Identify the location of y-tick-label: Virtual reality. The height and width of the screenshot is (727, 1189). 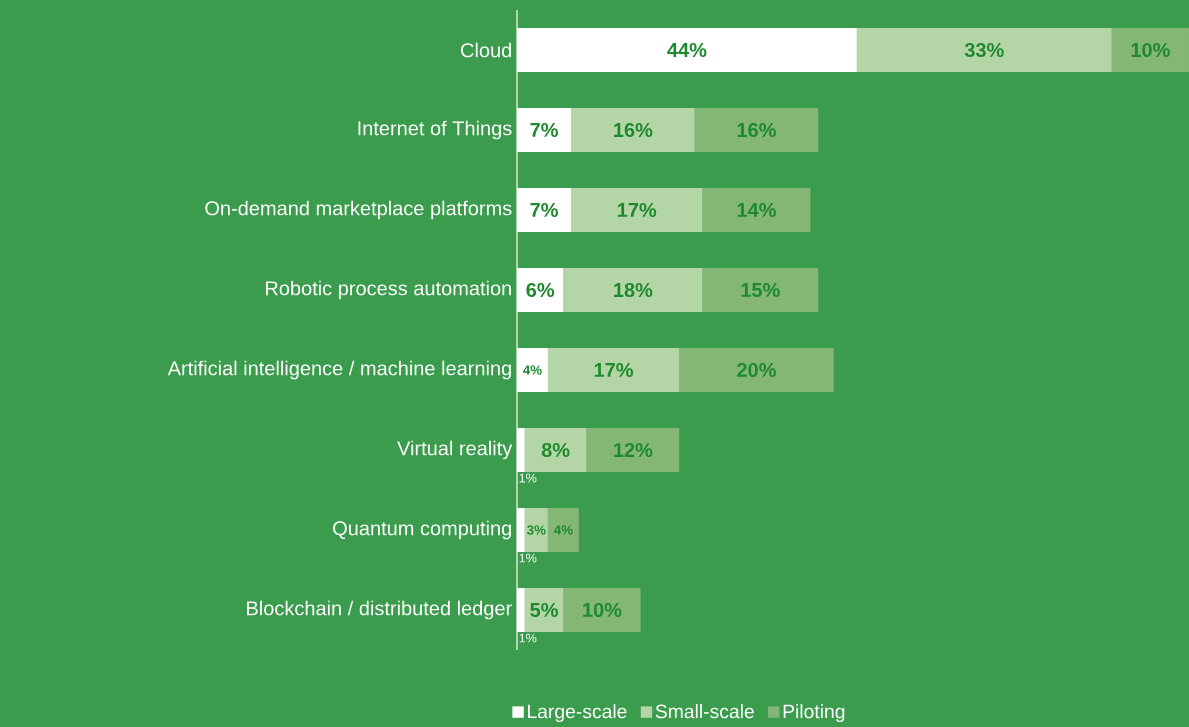
(455, 450).